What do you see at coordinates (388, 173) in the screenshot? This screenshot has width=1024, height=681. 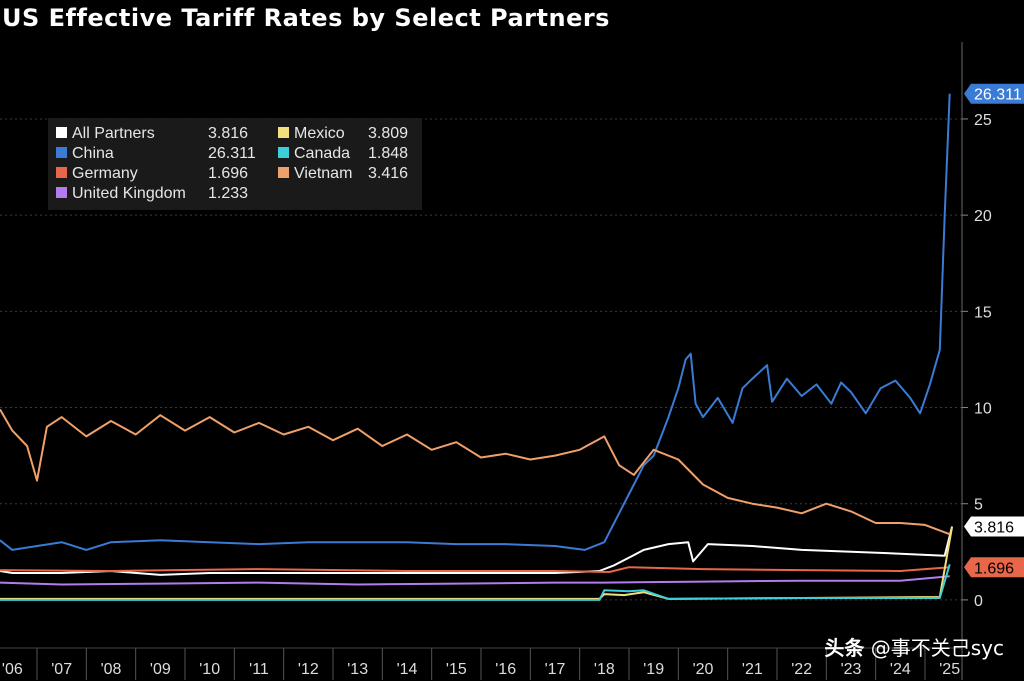 I see `legend-value: 3.416` at bounding box center [388, 173].